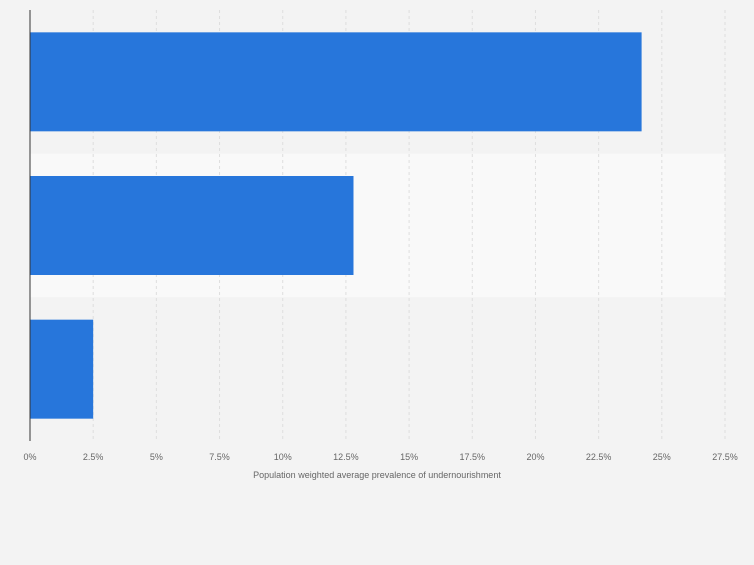  What do you see at coordinates (283, 457) in the screenshot?
I see `x-tick-label: 10%` at bounding box center [283, 457].